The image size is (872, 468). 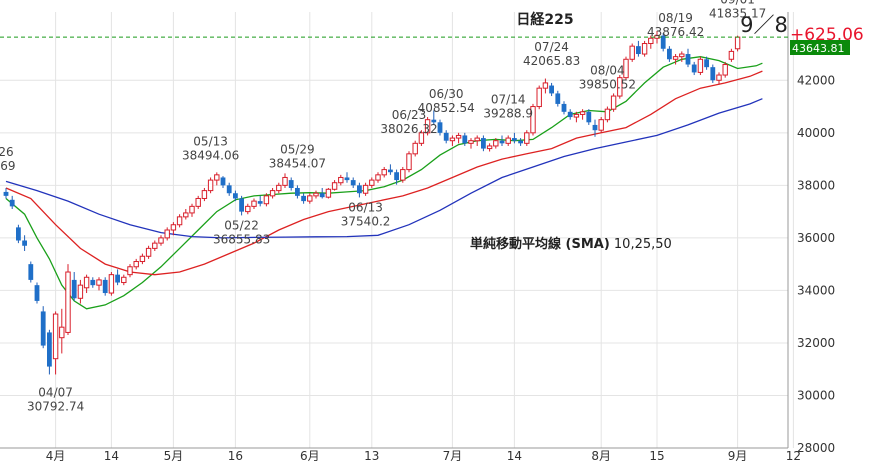 I want to click on annotation-price: 39288.9, so click(x=508, y=113).